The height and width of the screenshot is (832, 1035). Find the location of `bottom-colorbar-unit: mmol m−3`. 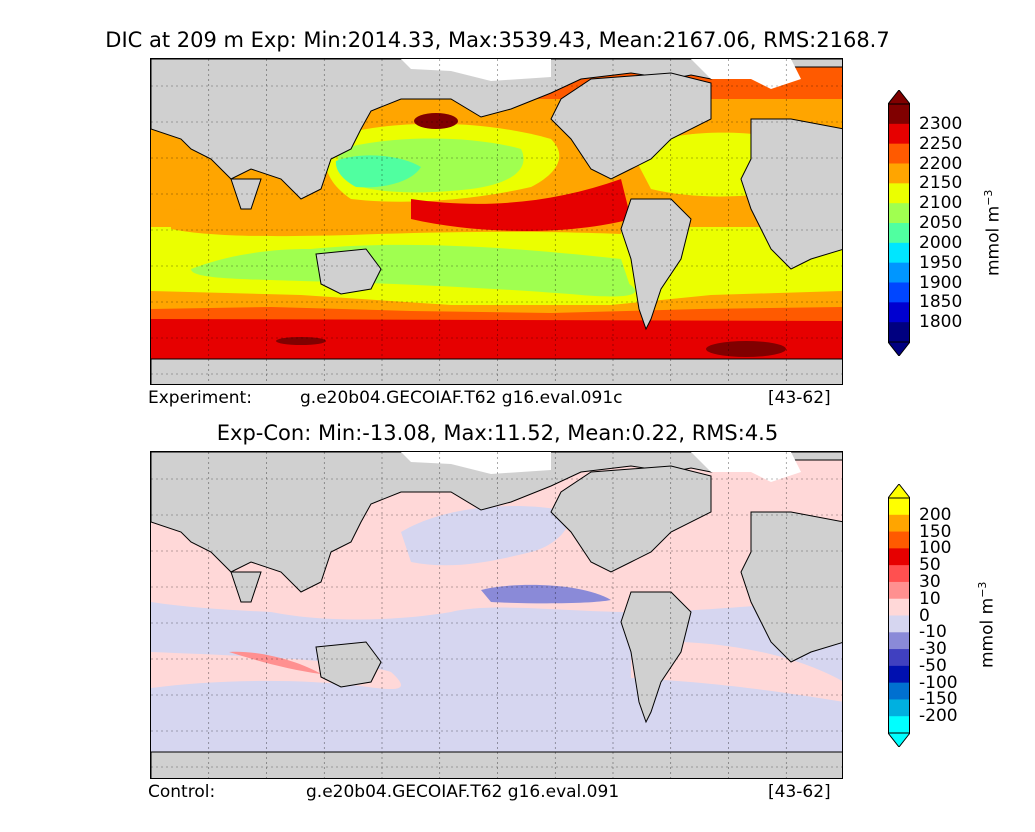

bottom-colorbar-unit: mmol m−3 is located at coordinates (987, 624).